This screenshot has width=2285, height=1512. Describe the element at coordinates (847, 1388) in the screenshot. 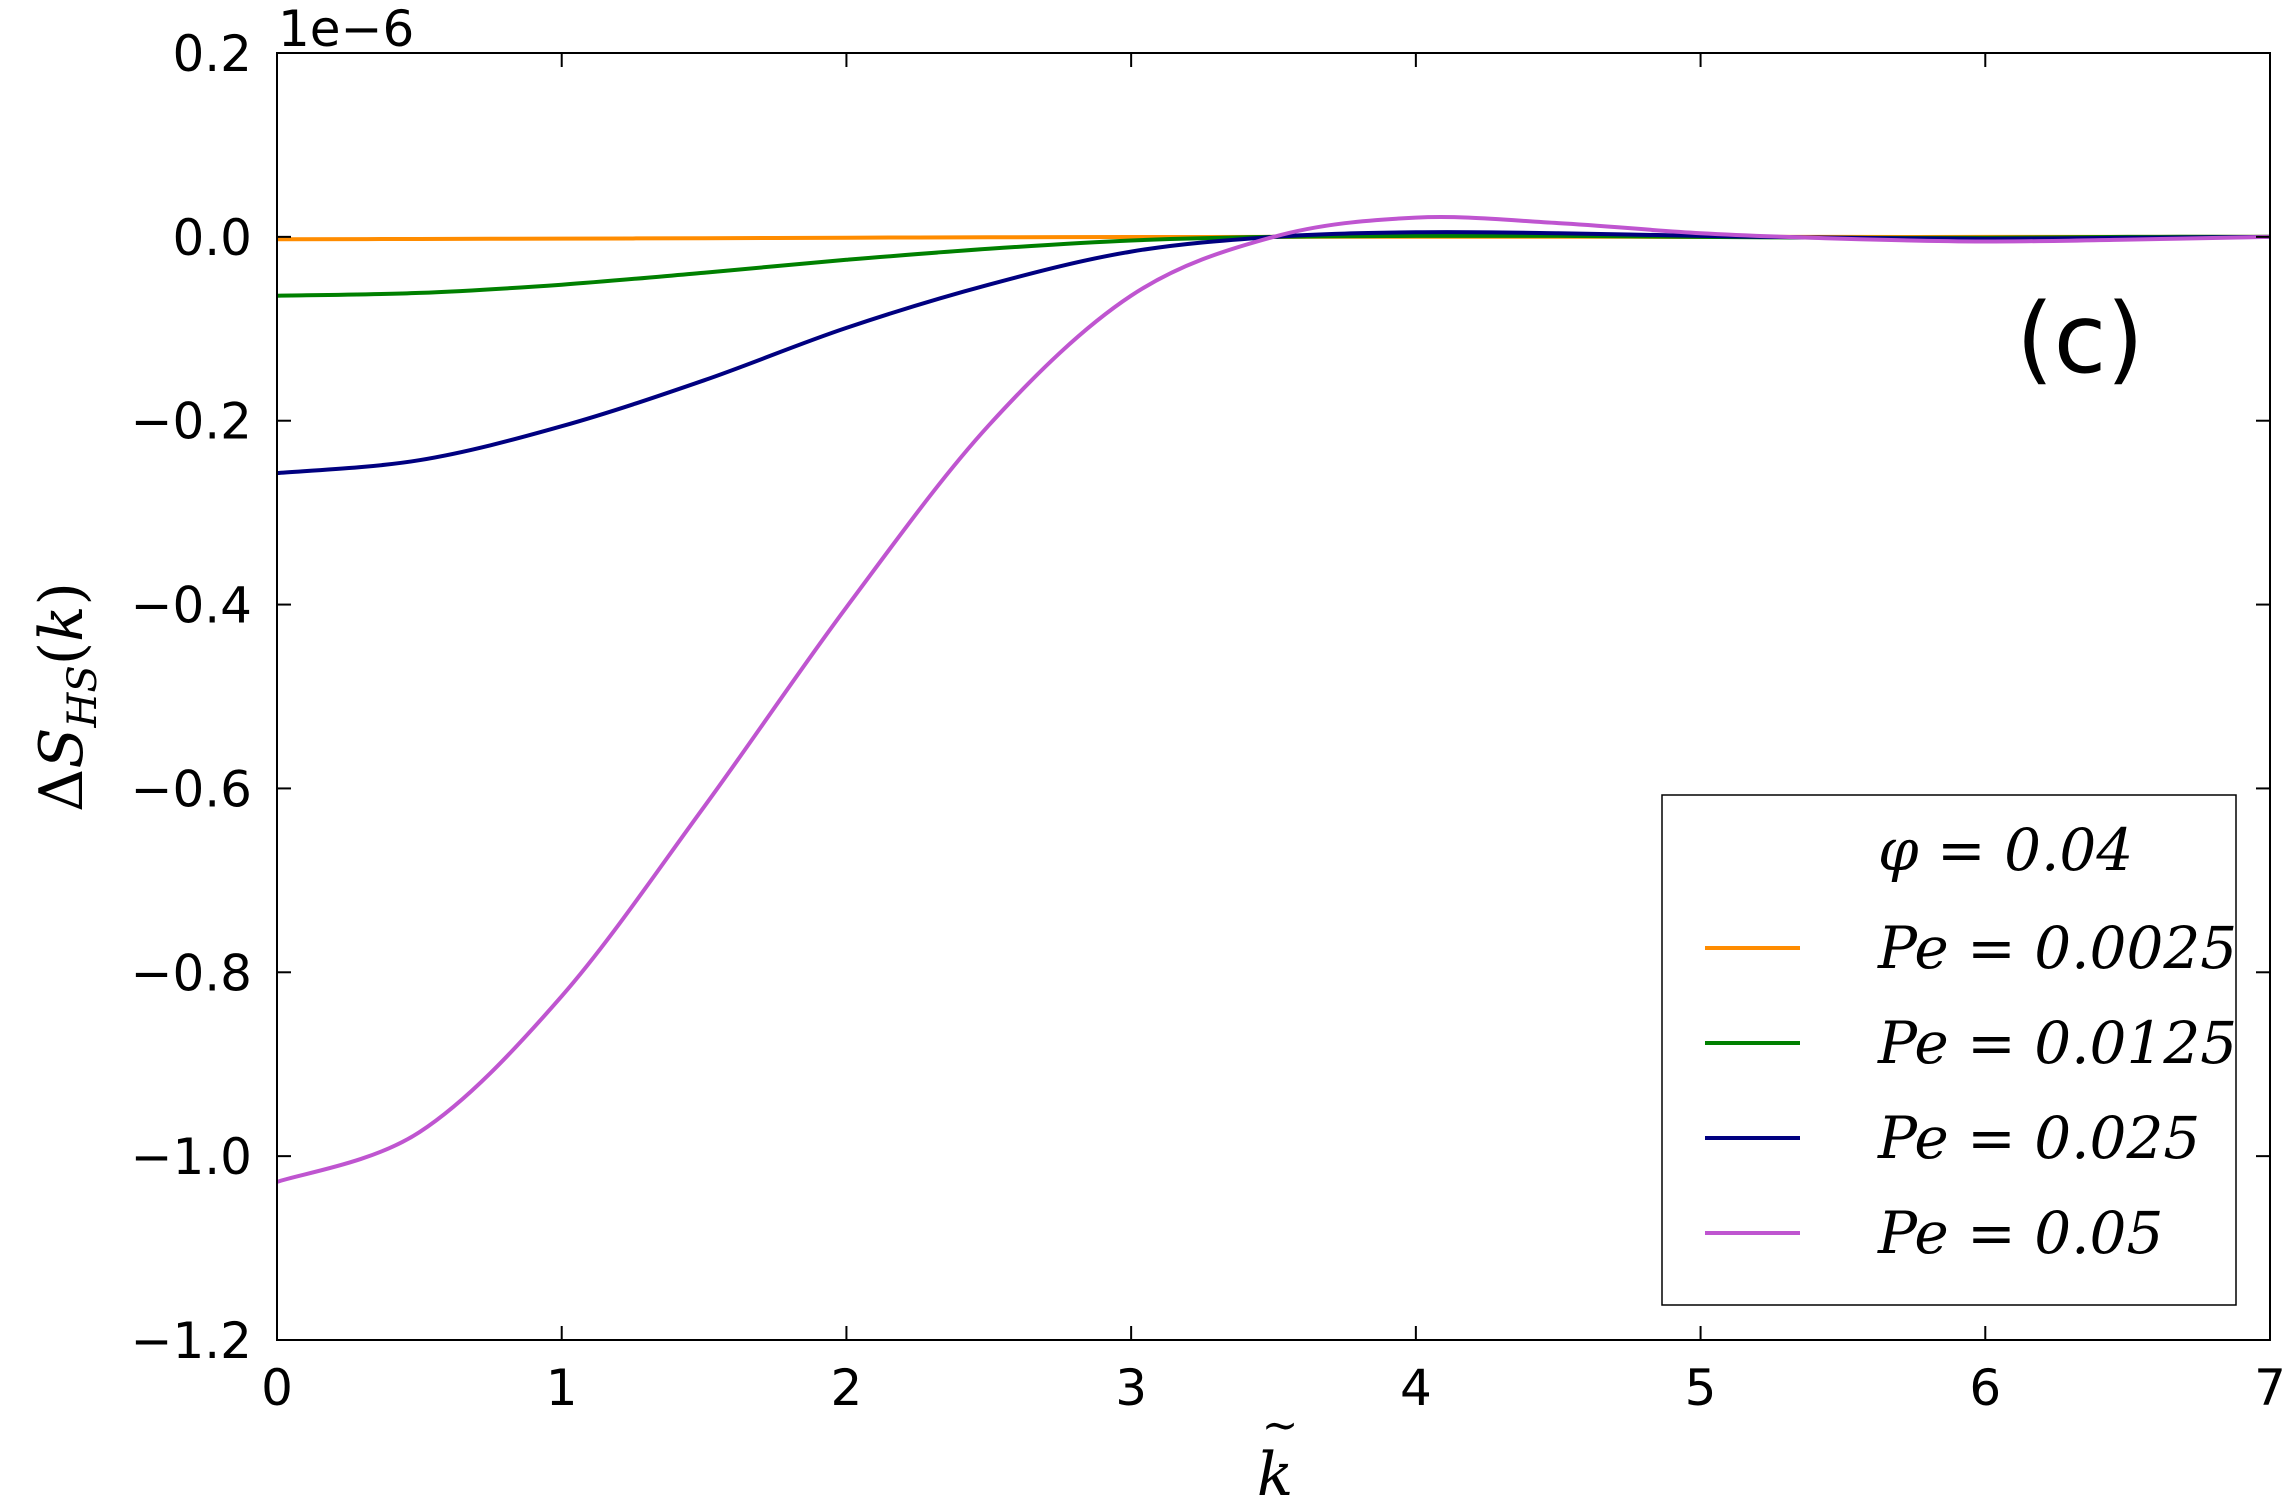

I see `x-tick-label: 2` at that location.